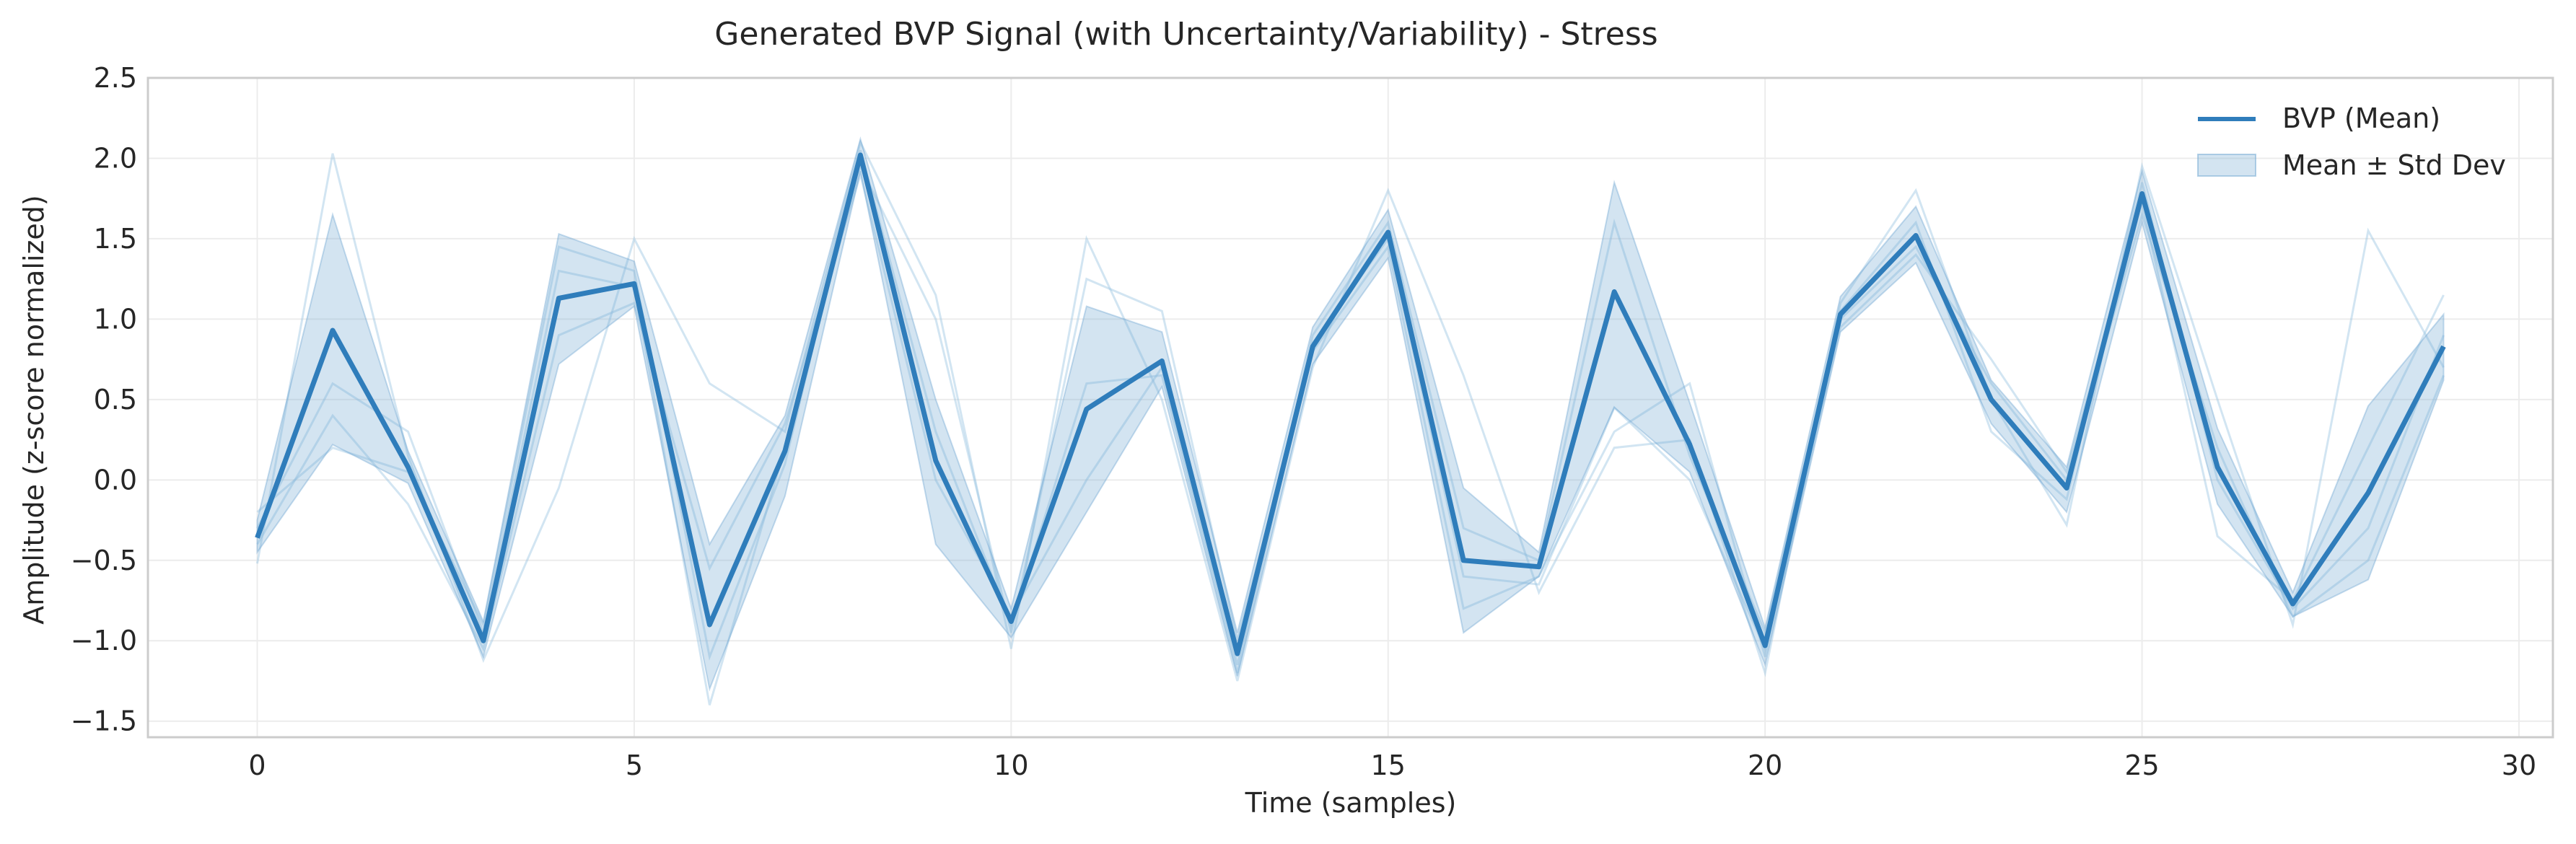  Describe the element at coordinates (2519, 765) in the screenshot. I see `x-tick-label: 30` at that location.